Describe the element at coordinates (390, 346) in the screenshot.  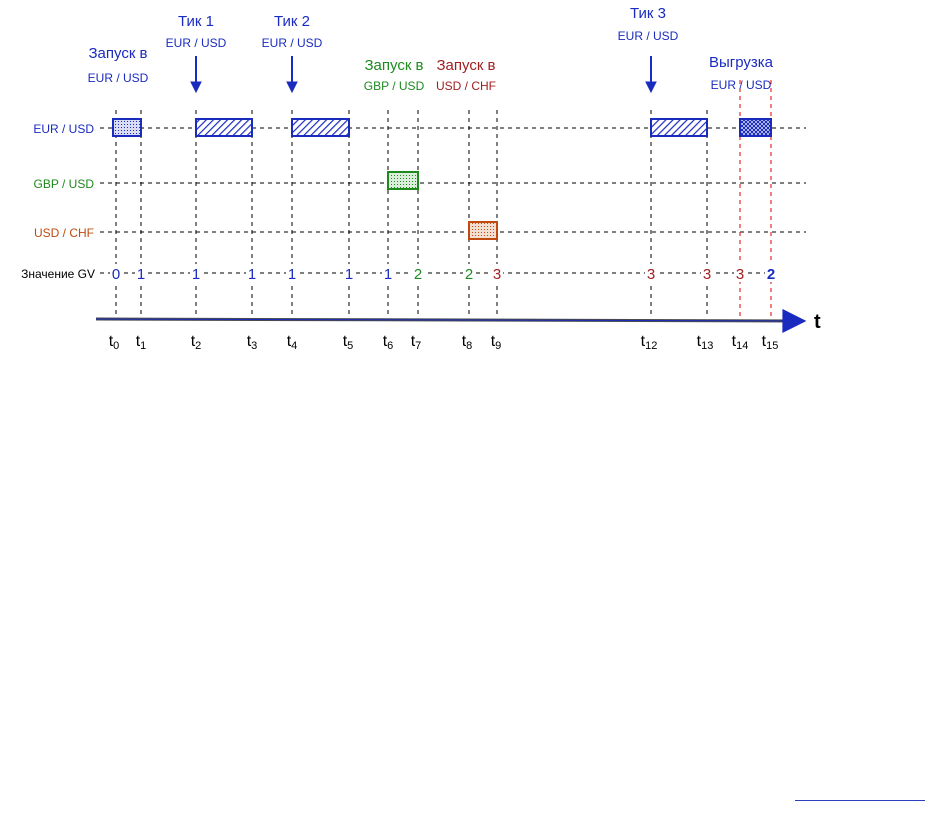
I see `tick-label-sub: 6` at that location.